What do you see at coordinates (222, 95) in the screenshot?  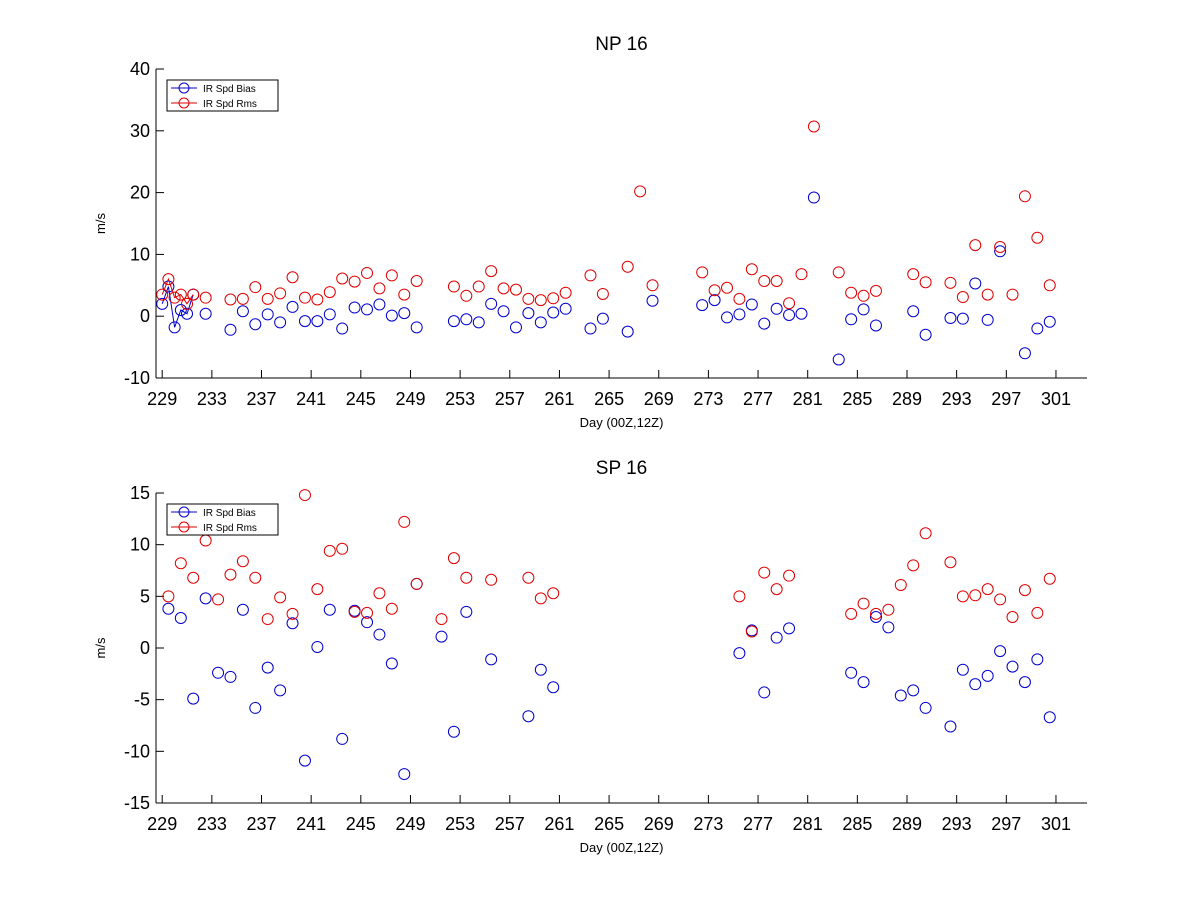 I see `legend: IR Spd Bias IR Spd Rms` at bounding box center [222, 95].